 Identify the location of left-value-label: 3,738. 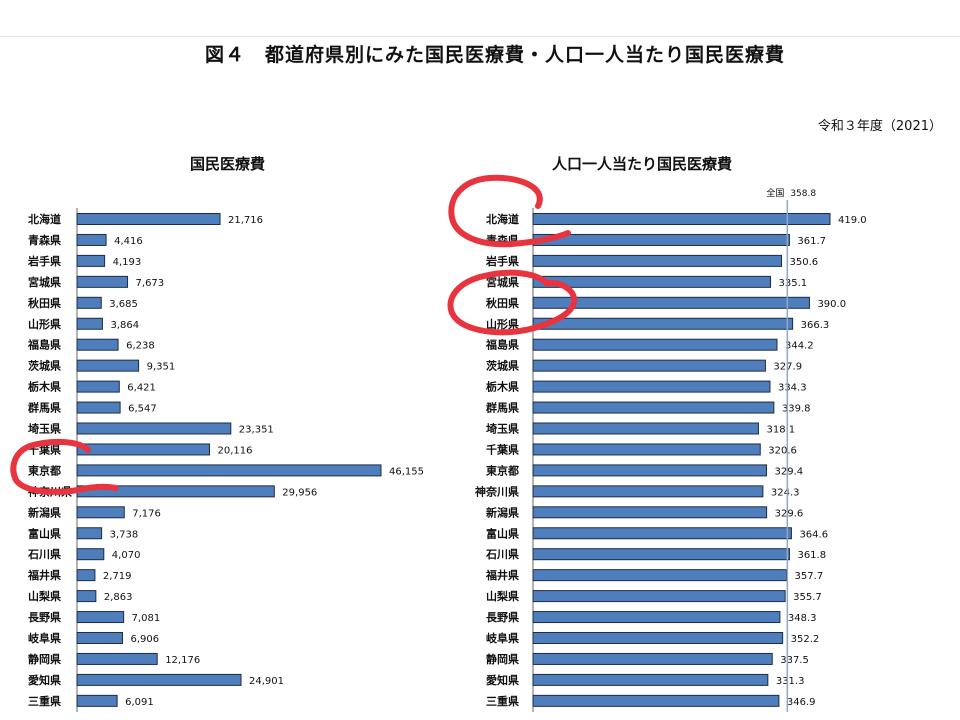
(124, 534).